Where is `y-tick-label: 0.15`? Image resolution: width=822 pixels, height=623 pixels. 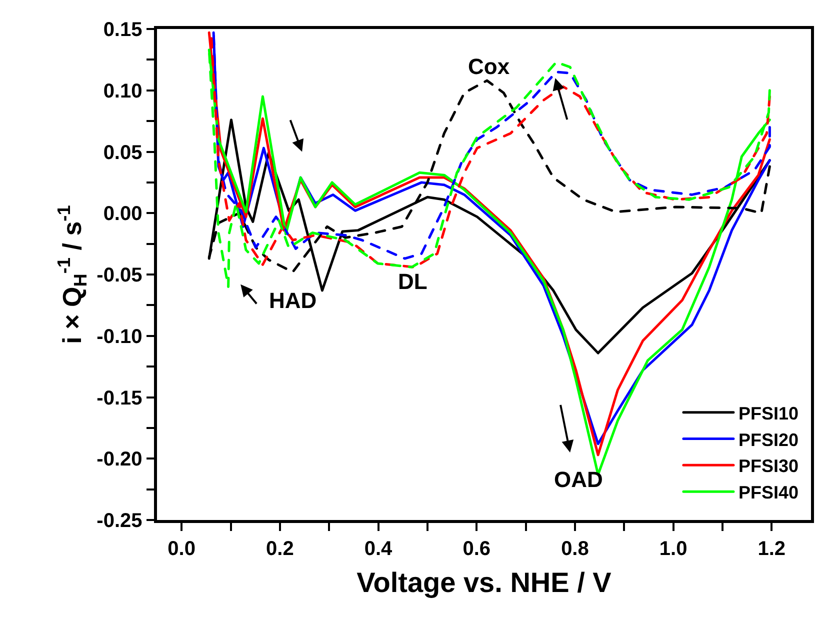 y-tick-label: 0.15 is located at coordinates (122, 30).